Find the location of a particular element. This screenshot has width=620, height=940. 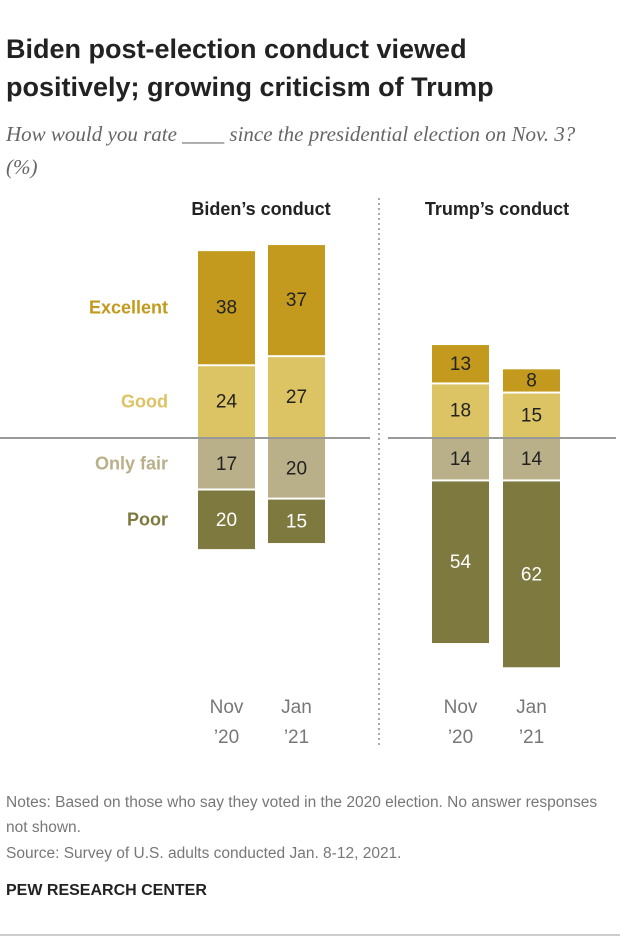

brand: PEW RESEARCH CENTER is located at coordinates (106, 890).